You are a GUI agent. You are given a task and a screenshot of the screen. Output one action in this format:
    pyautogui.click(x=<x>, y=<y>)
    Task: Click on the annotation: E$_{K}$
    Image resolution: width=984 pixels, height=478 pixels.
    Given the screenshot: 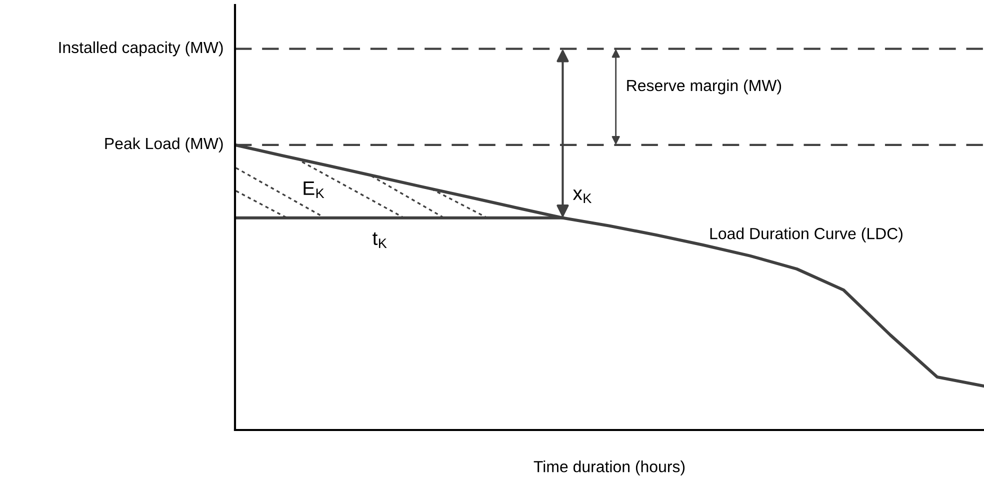 What is the action you would take?
    pyautogui.click(x=314, y=190)
    